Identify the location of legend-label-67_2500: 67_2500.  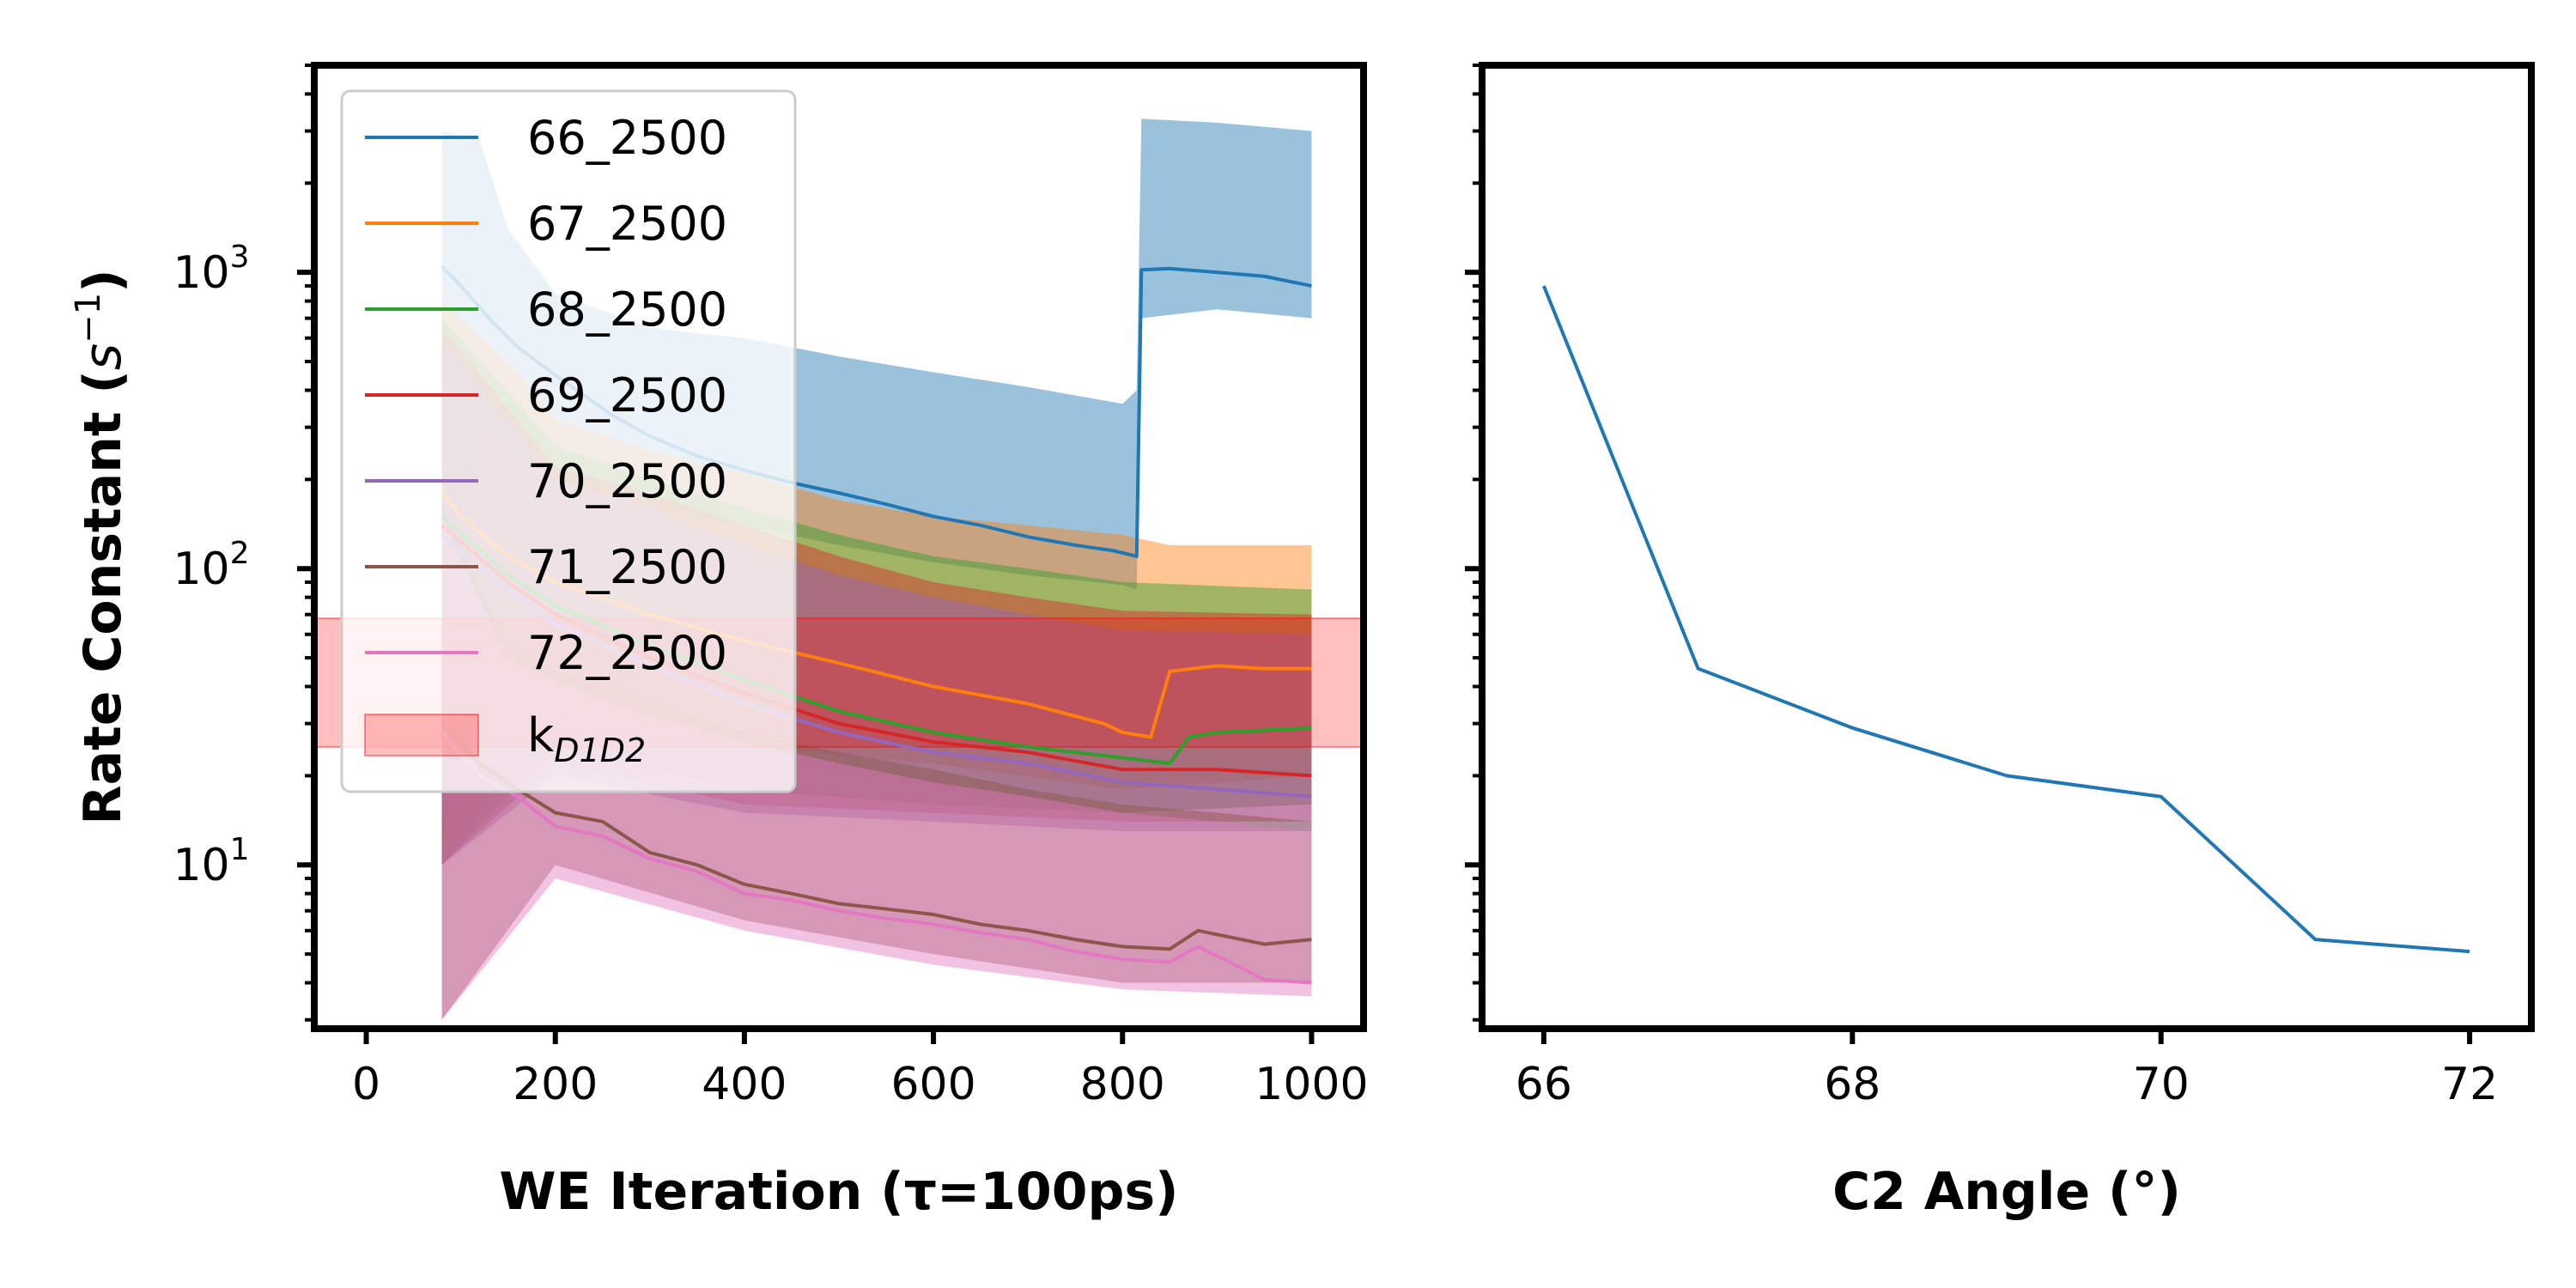
(627, 224).